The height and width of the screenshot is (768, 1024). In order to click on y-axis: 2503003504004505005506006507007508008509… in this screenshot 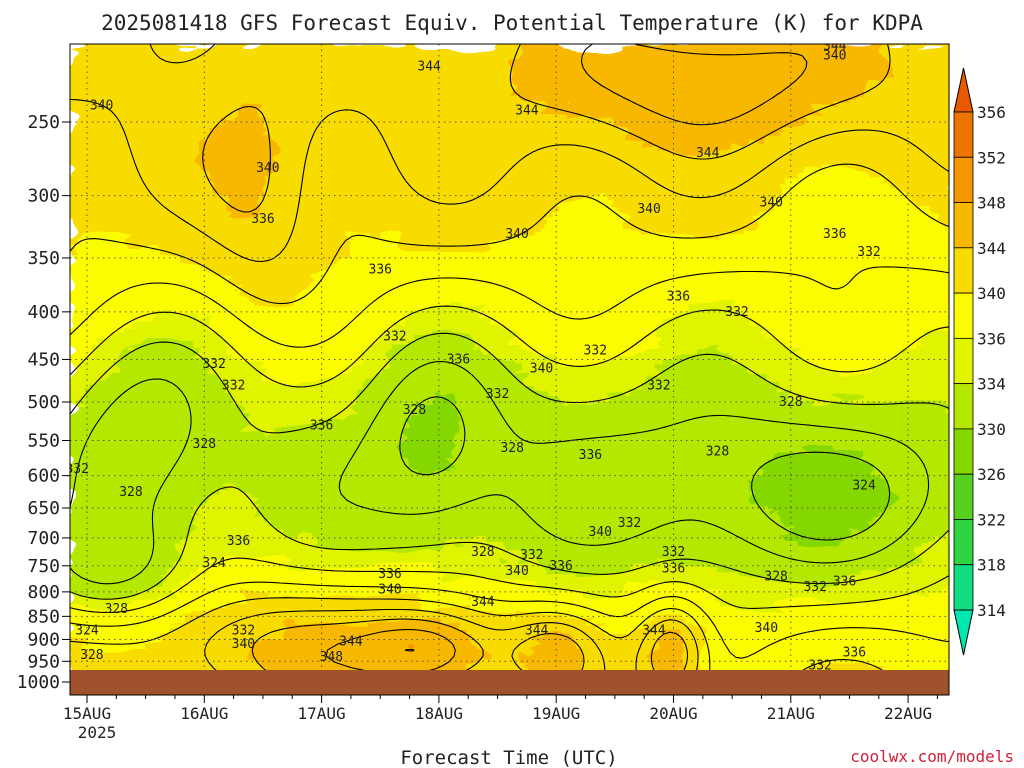, I will do `click(43, 402)`.